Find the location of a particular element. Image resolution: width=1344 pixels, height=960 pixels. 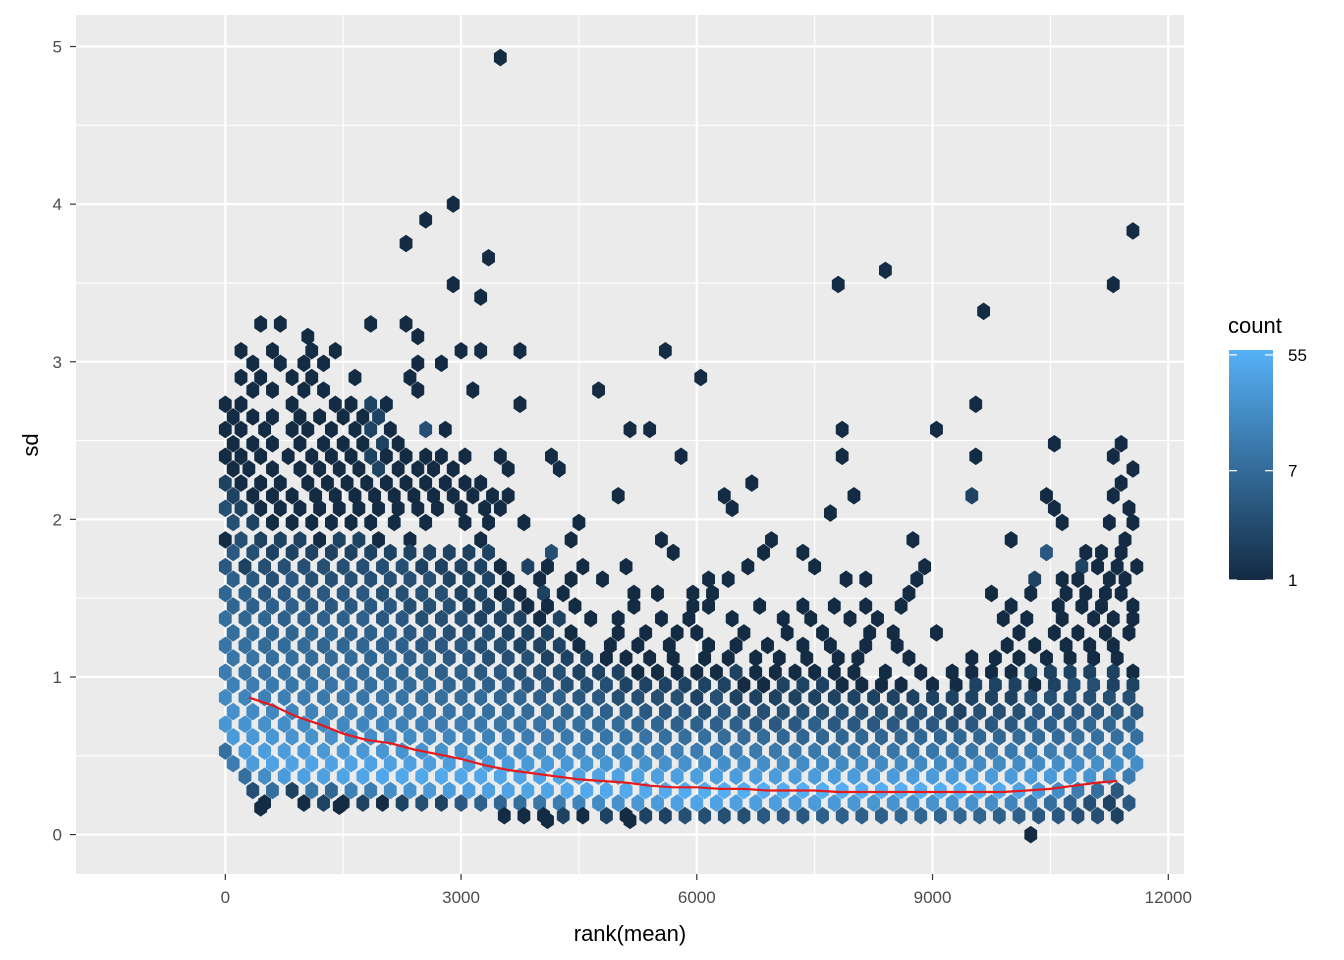

legend-ticks: 55 7 1 is located at coordinates (1268, 468).